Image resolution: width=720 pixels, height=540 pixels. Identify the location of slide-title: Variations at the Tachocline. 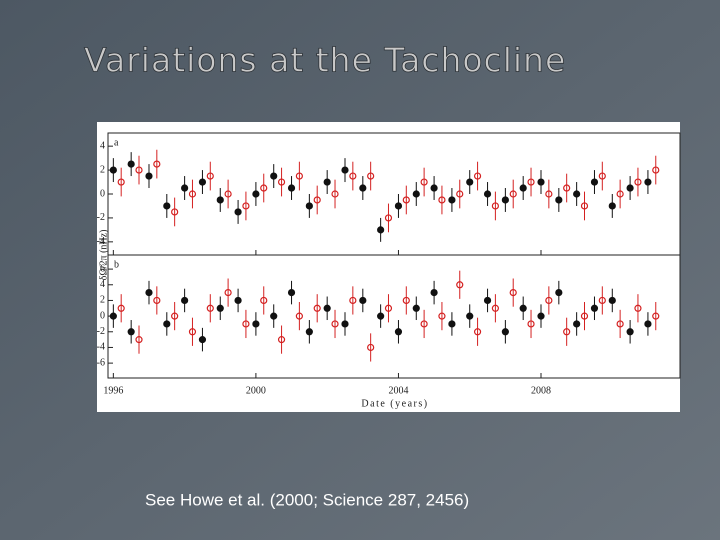
(325, 60).